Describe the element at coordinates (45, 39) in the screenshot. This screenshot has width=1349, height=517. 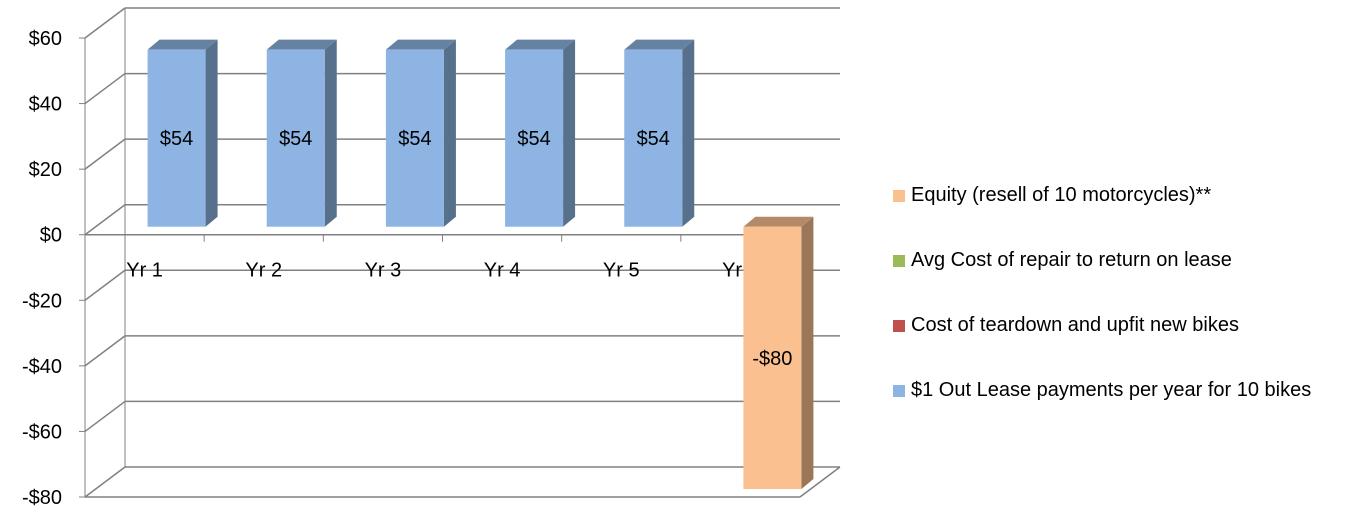
I see `y-tick-label: $60` at that location.